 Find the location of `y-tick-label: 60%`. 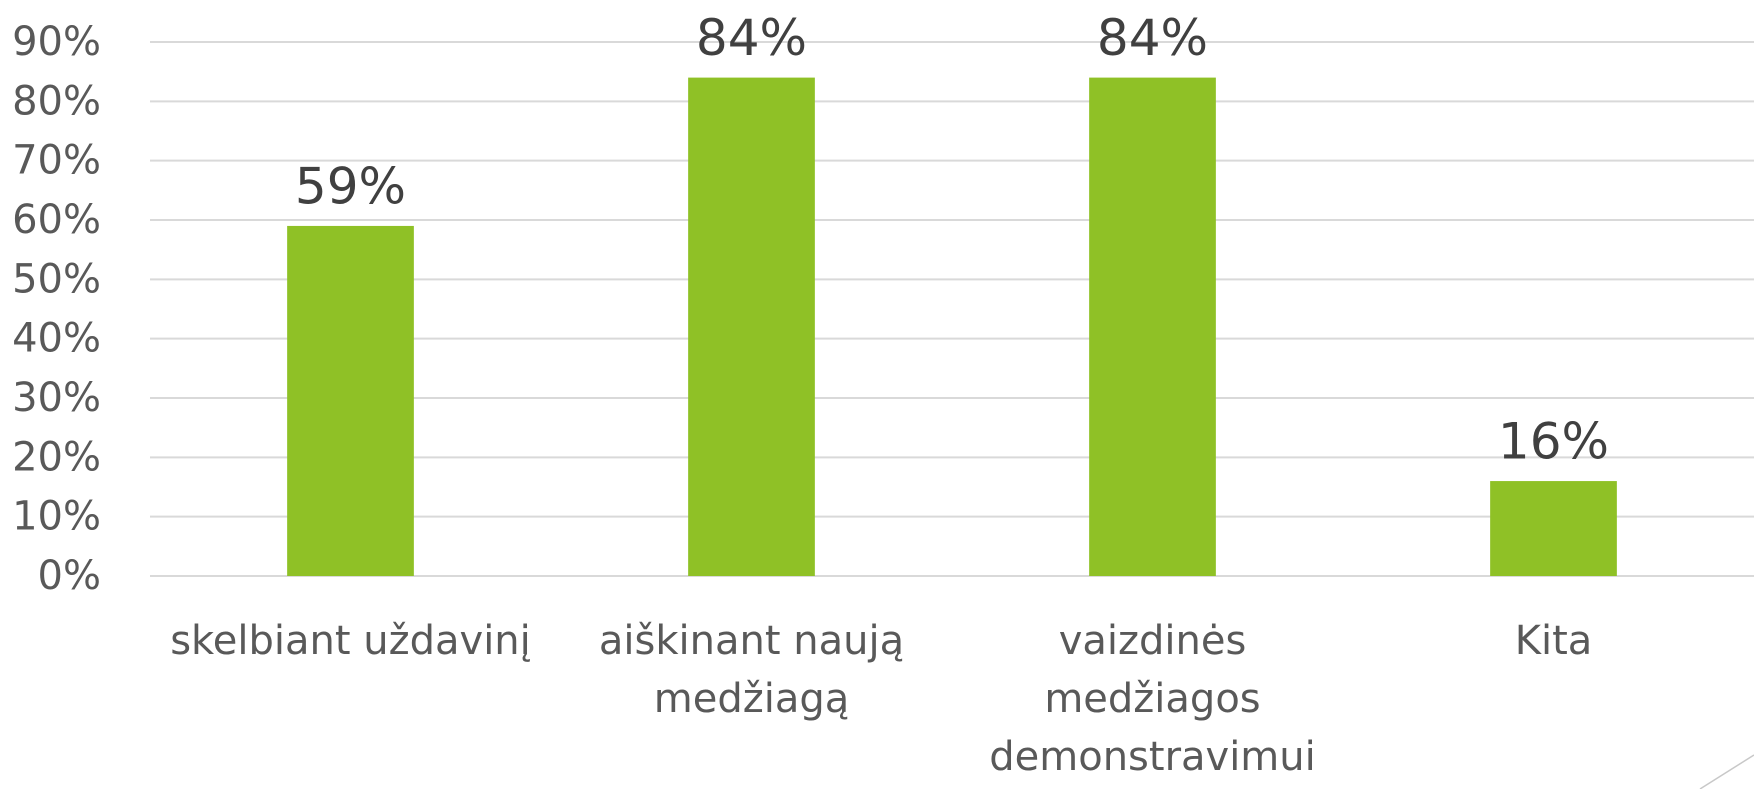

y-tick-label: 60% is located at coordinates (56, 220).